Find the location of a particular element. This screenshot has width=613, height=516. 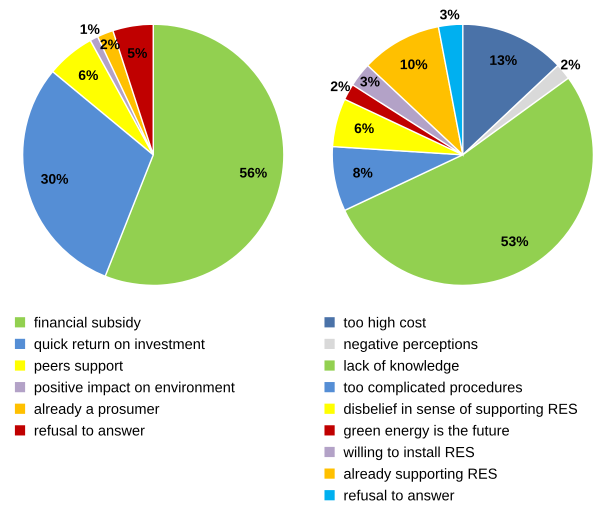

legend-label: already a prosumer is located at coordinates (97, 410).